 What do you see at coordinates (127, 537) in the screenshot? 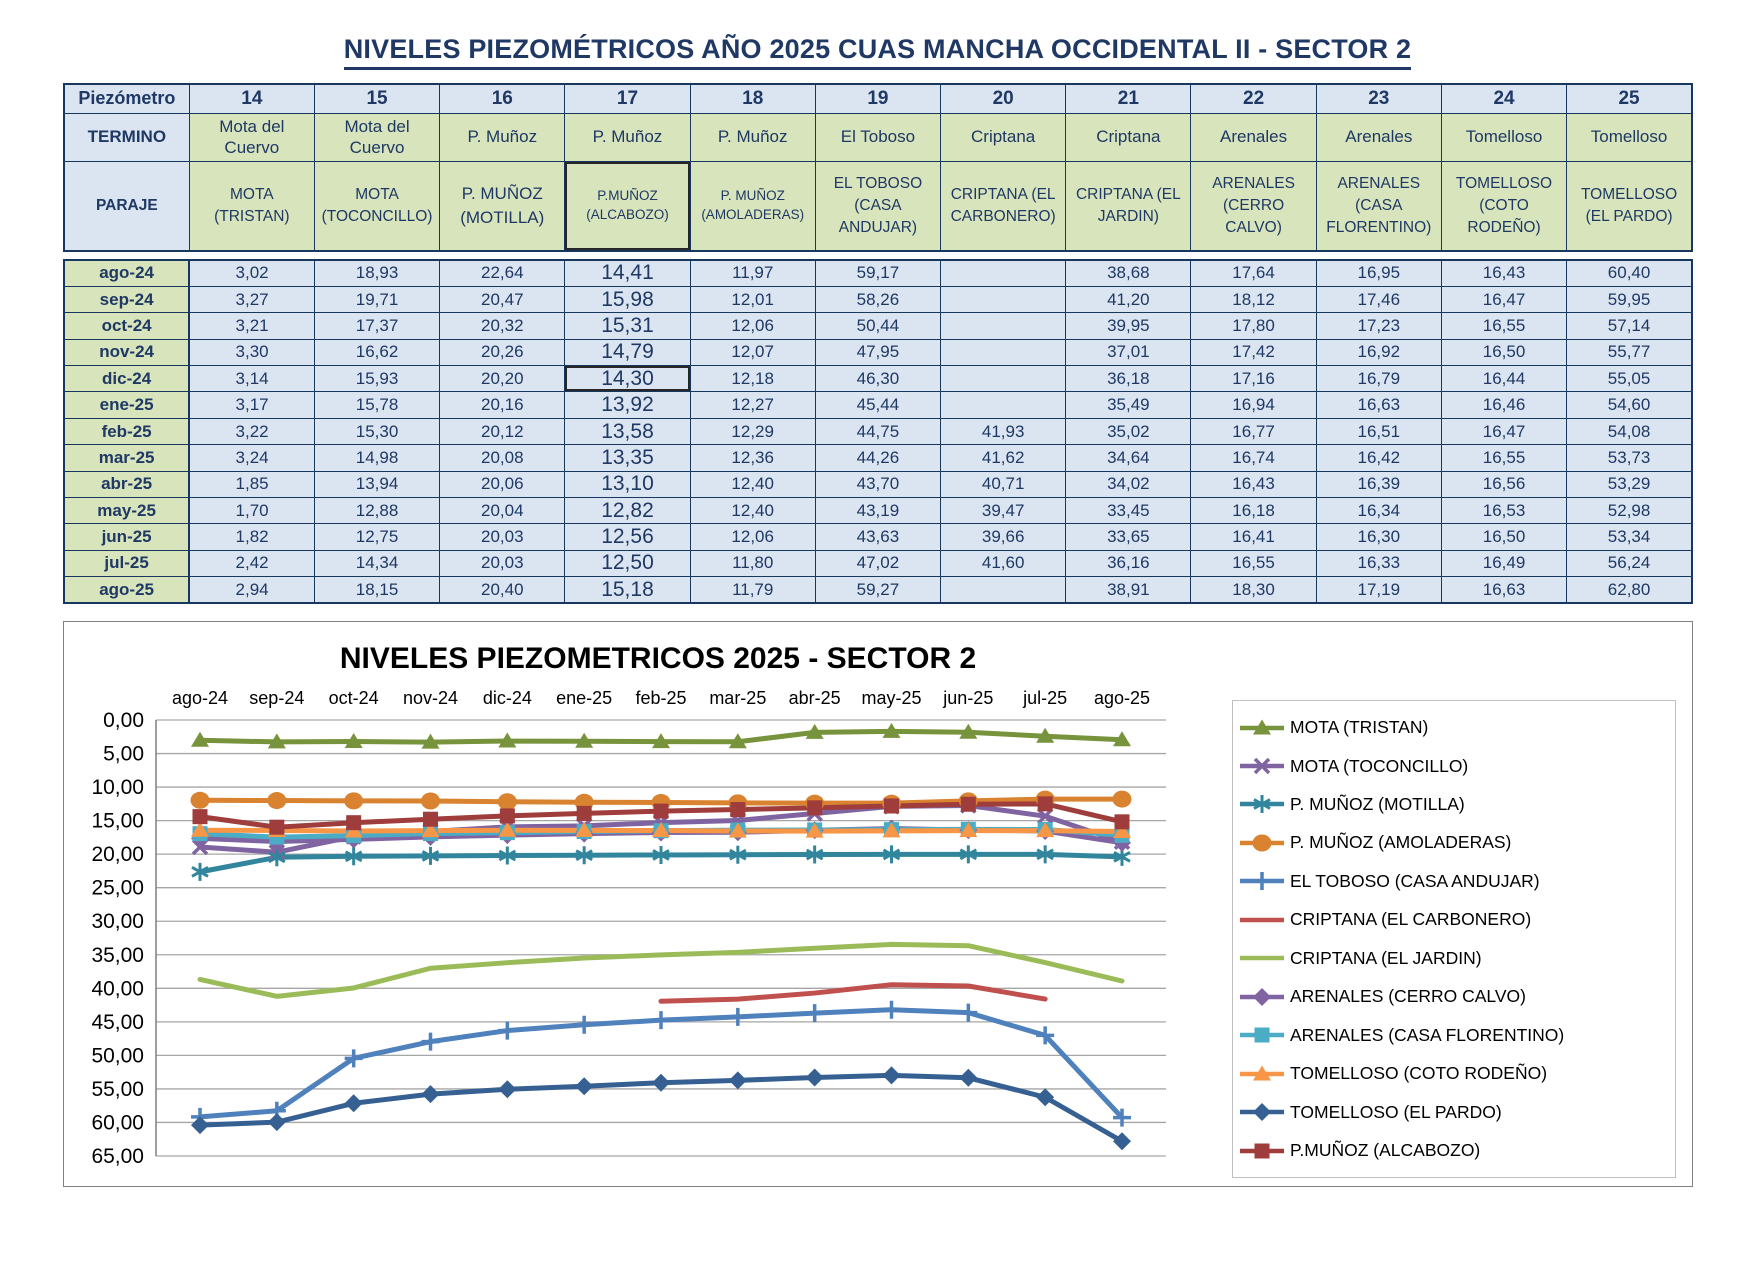
I see `month-label: jun-25` at bounding box center [127, 537].